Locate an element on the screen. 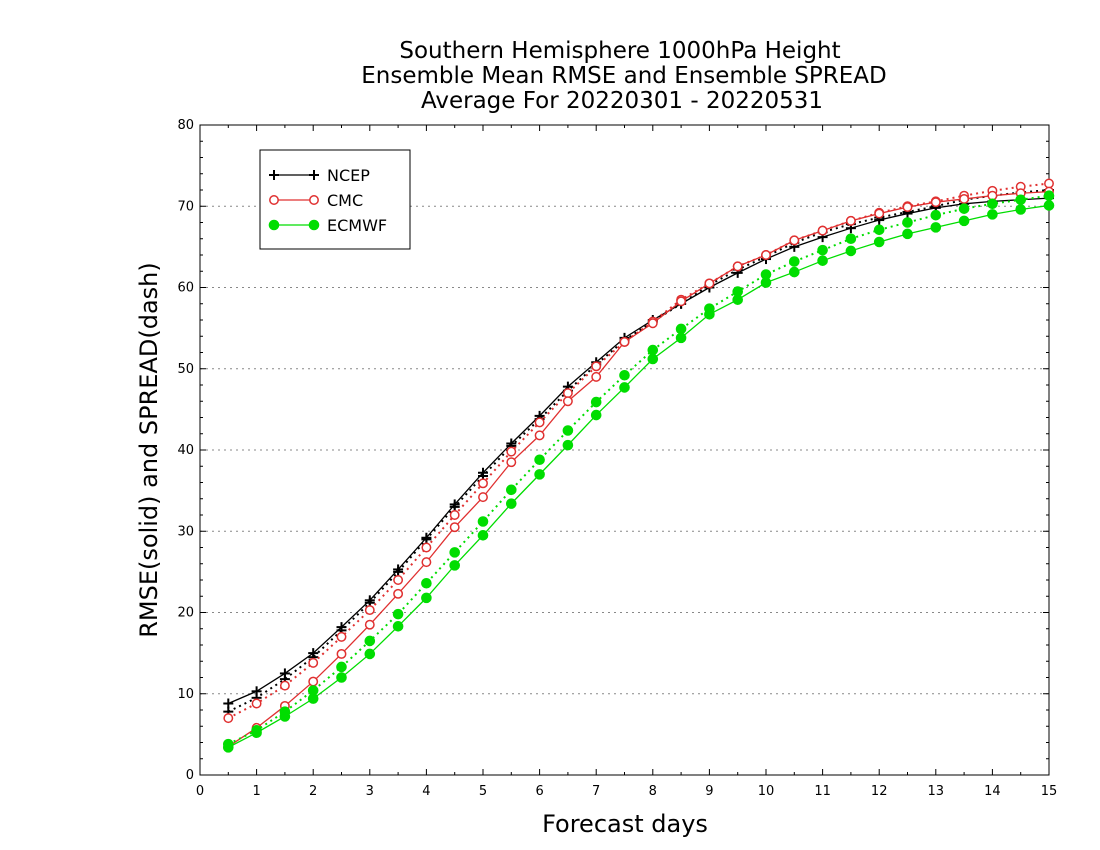 The height and width of the screenshot is (850, 1100). y-tick-label: 50 is located at coordinates (185, 369).